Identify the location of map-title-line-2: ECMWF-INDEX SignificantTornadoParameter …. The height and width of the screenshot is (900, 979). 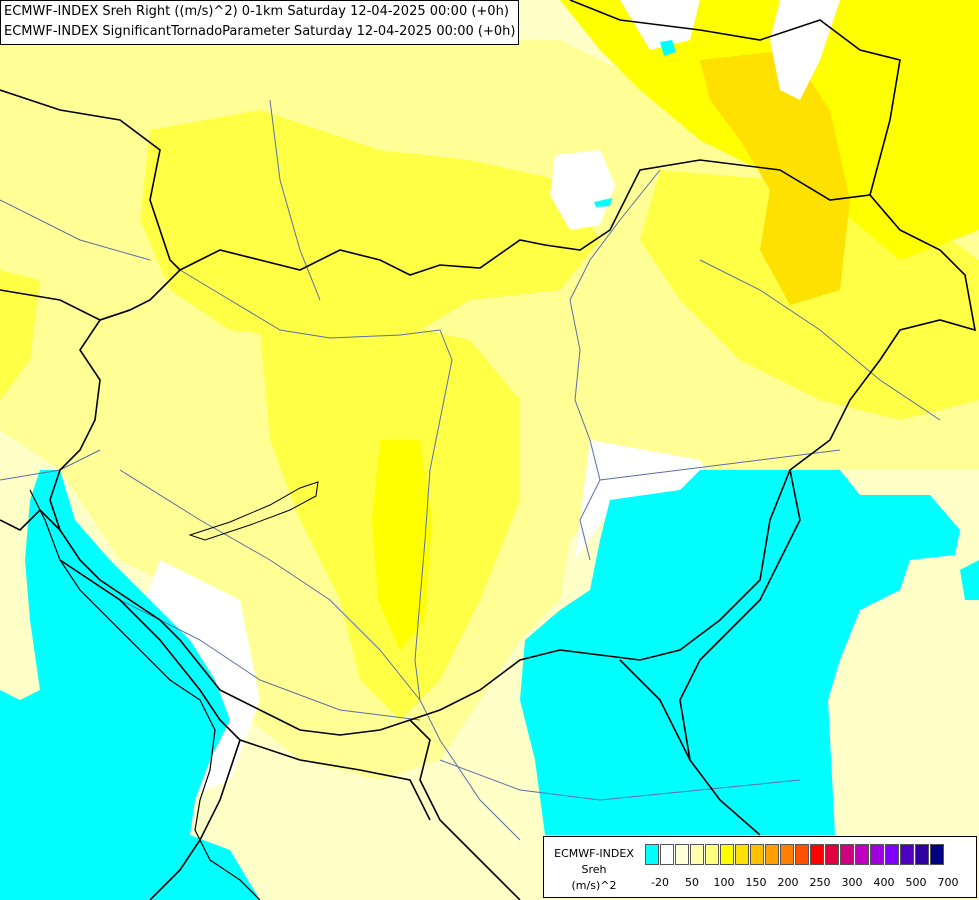
(260, 31).